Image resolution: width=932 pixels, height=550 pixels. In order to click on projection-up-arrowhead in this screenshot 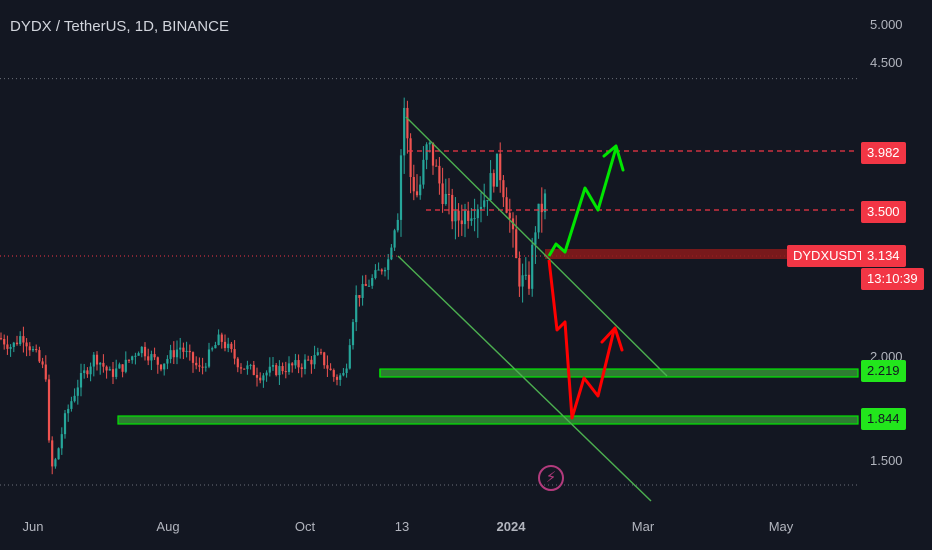, I will do `click(613, 158)`.